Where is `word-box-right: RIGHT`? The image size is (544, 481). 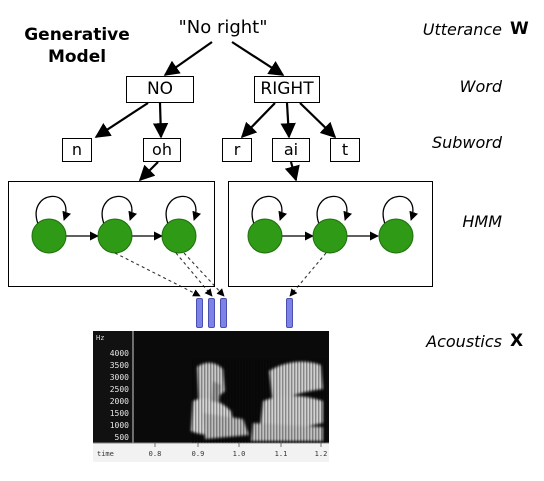 word-box-right: RIGHT is located at coordinates (287, 89).